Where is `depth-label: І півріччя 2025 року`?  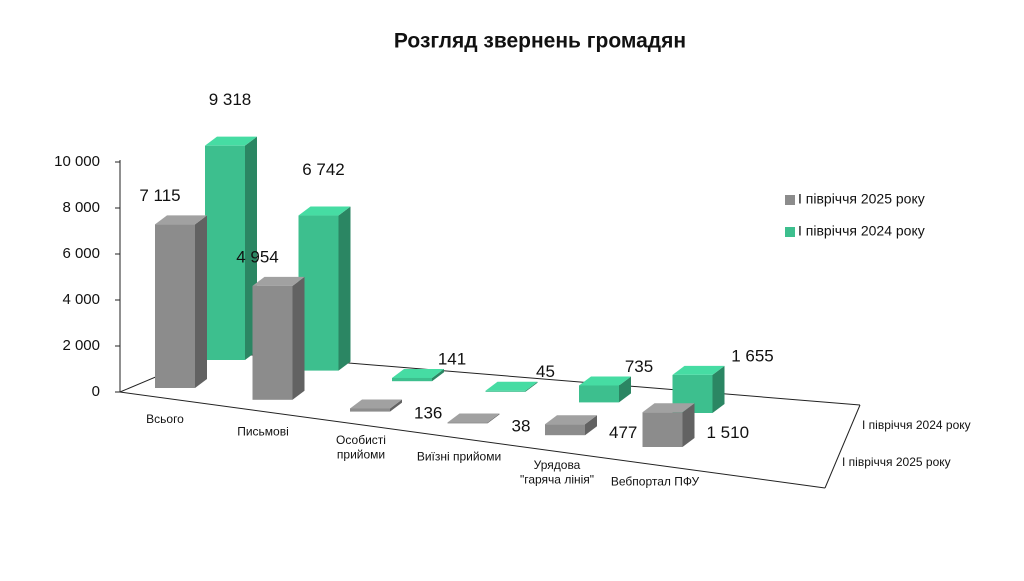
depth-label: І півріччя 2025 року is located at coordinates (896, 462).